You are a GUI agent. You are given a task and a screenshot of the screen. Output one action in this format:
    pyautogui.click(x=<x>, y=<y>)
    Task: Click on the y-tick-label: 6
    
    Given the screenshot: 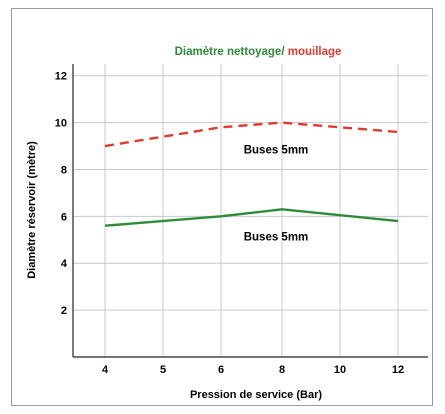 What is the action you would take?
    pyautogui.click(x=64, y=217)
    